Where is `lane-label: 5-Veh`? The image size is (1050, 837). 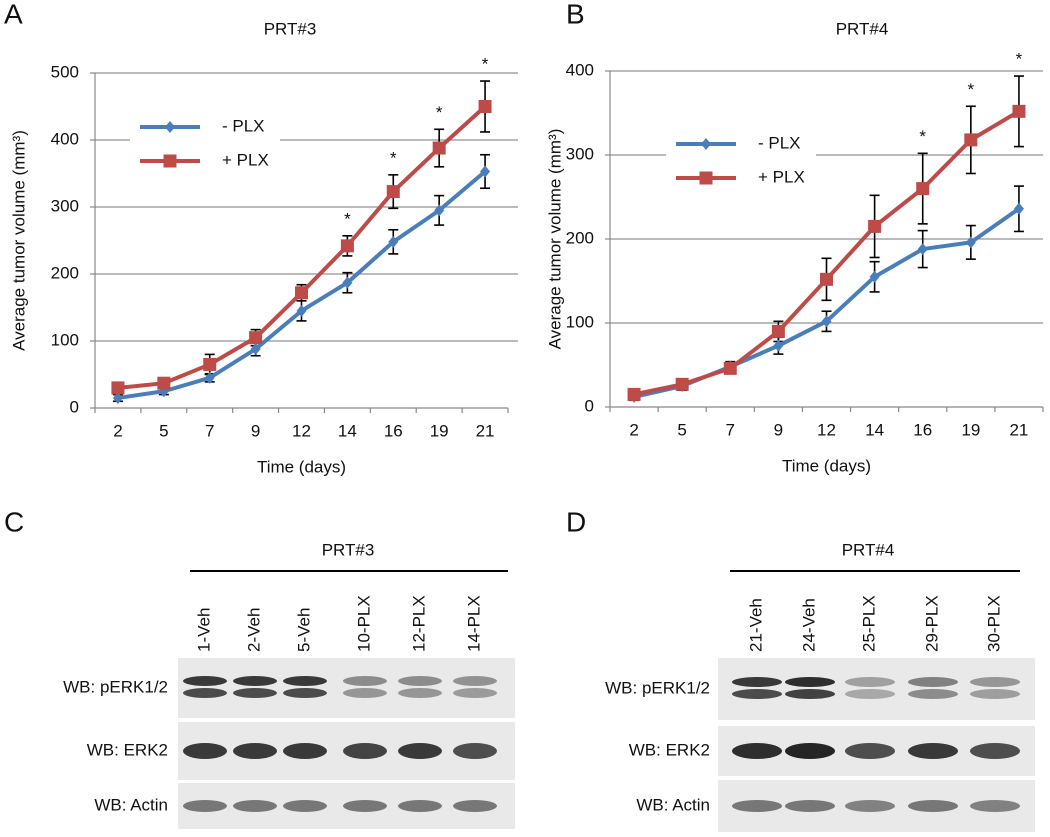
lane-label: 5-Veh is located at coordinates (303, 630).